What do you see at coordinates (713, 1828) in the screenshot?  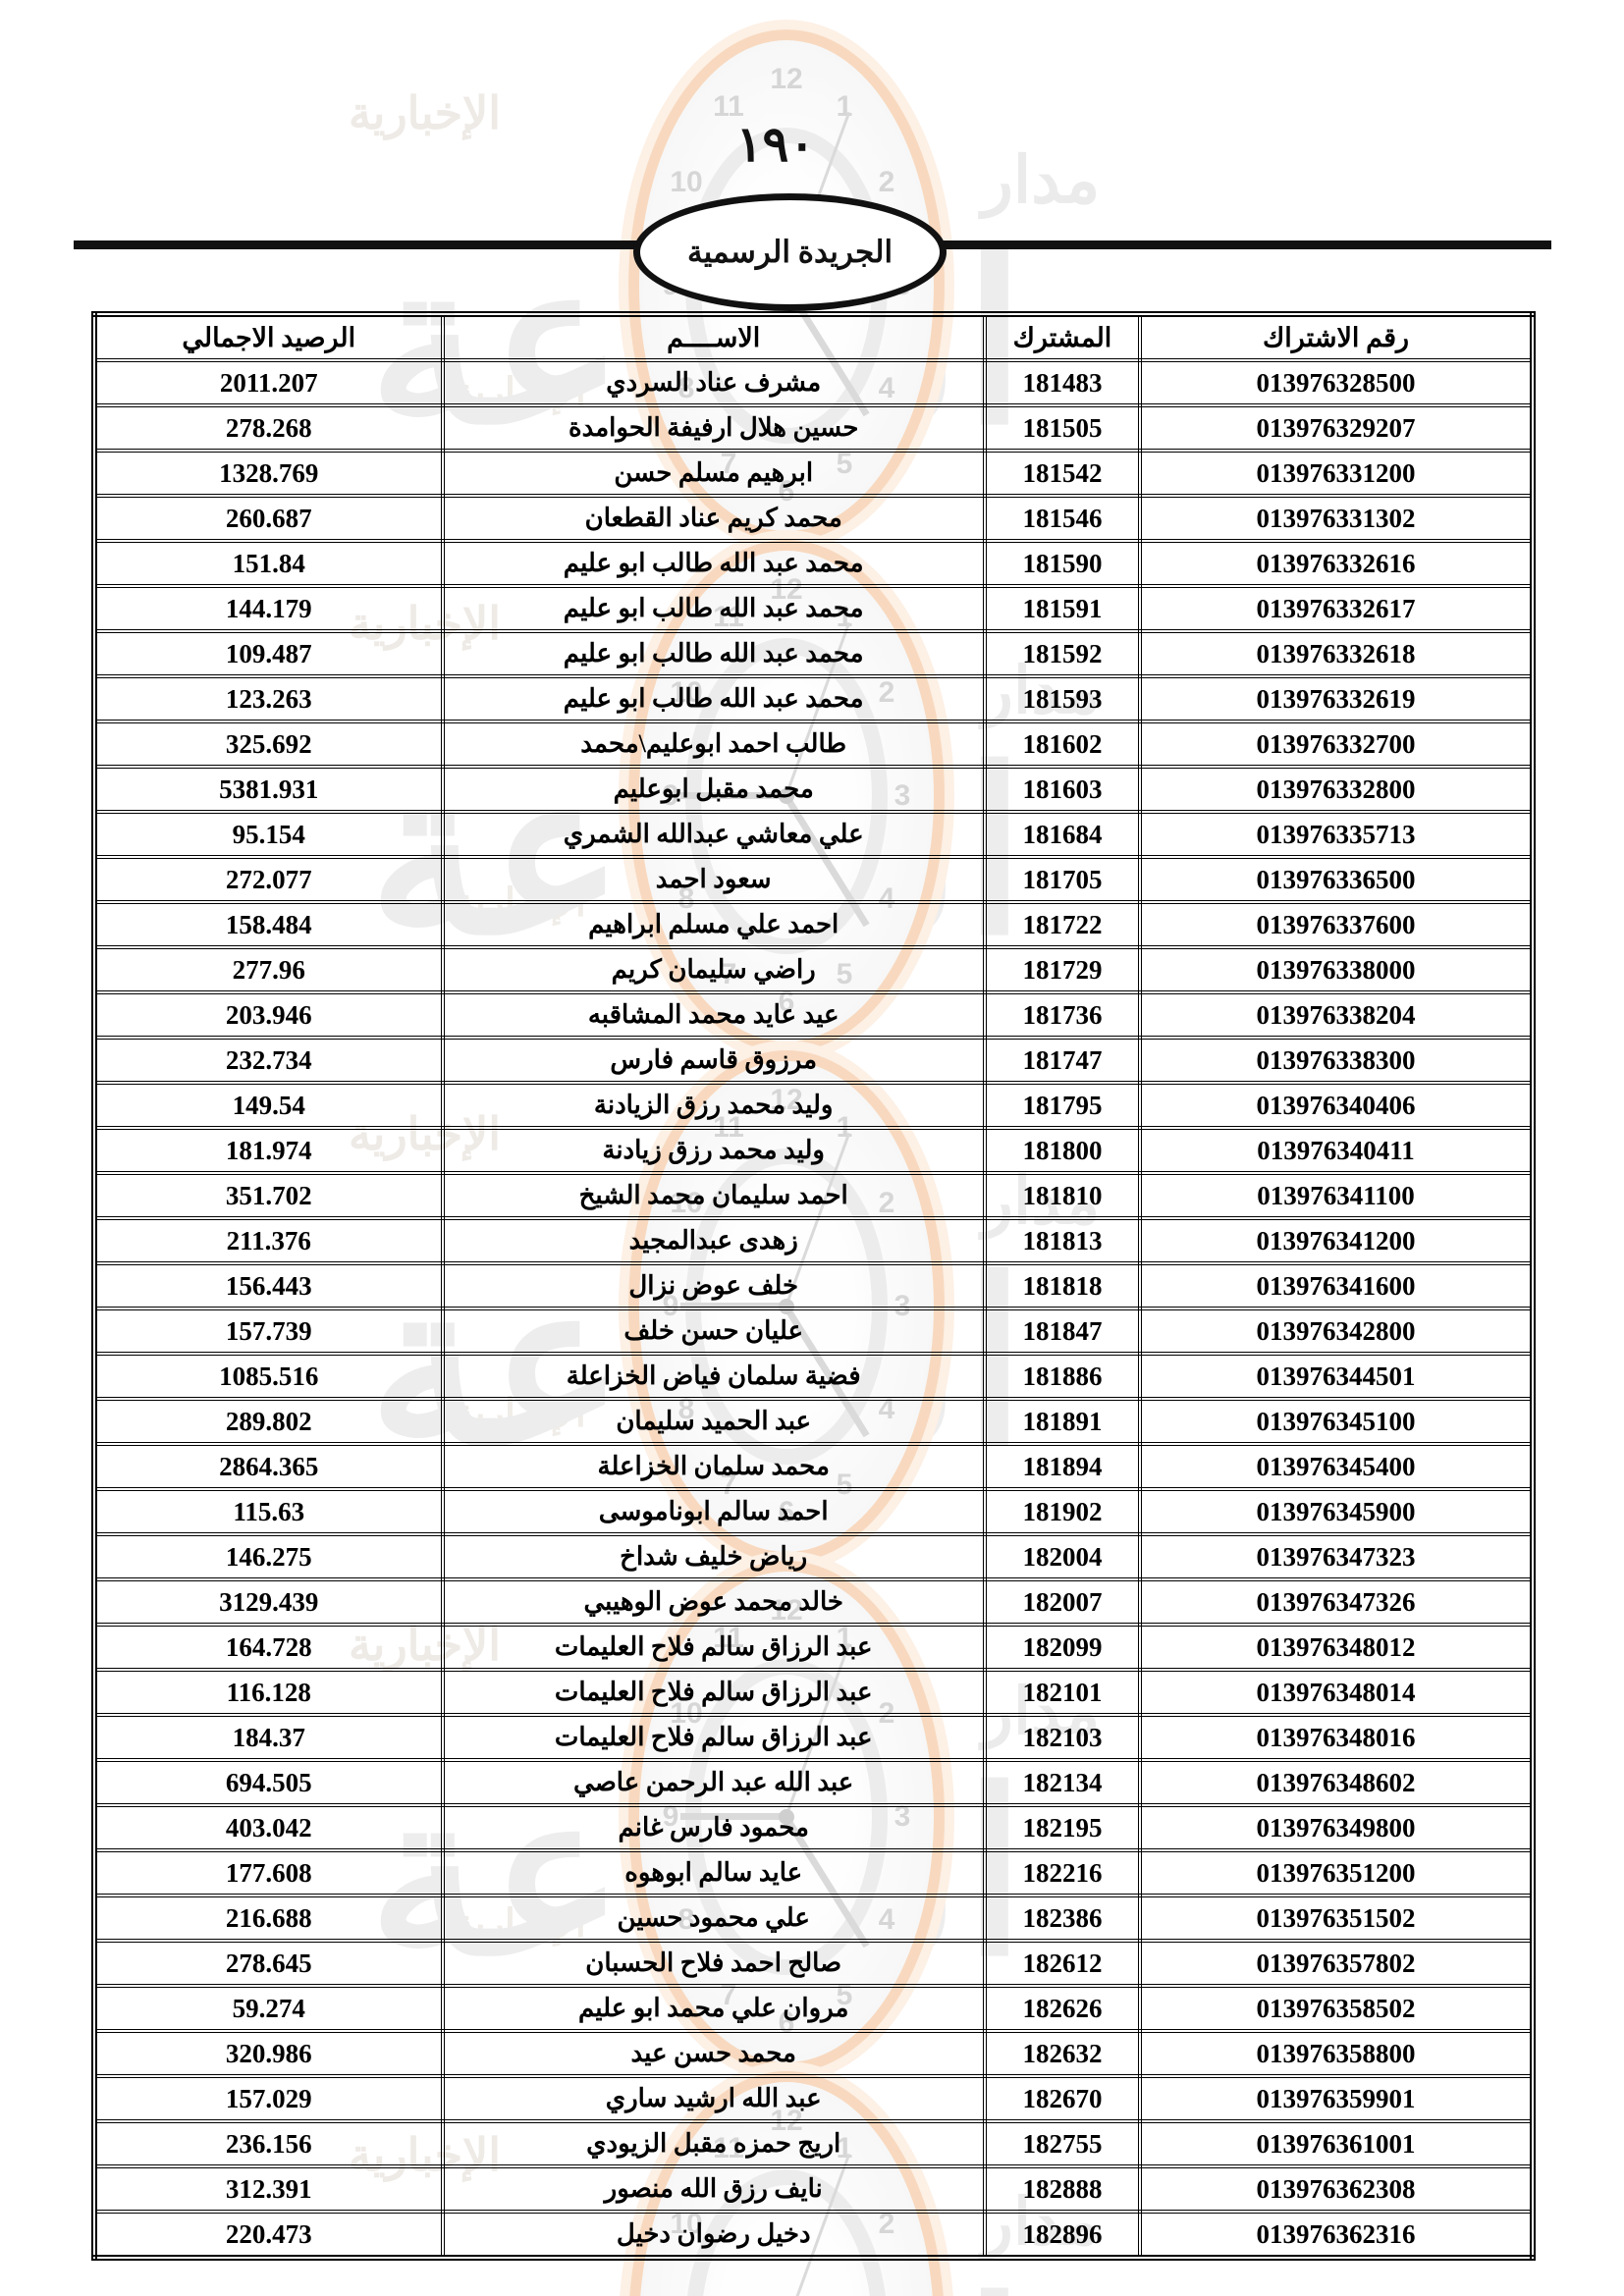 I see `subscriber-name-cell: محمود فارس غانم` at bounding box center [713, 1828].